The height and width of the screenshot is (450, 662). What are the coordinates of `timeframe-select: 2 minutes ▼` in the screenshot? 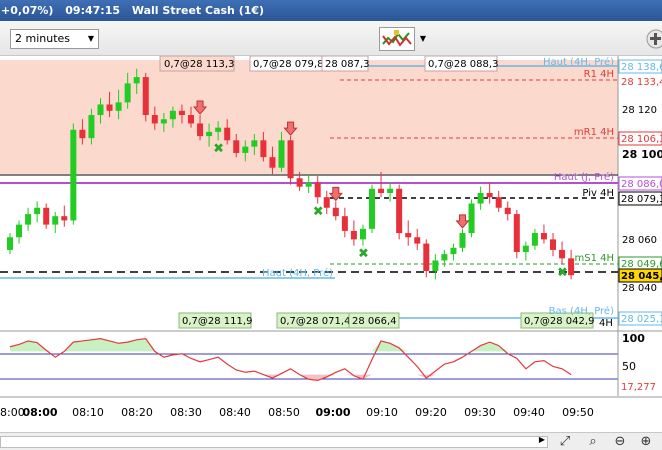 It's located at (54, 39).